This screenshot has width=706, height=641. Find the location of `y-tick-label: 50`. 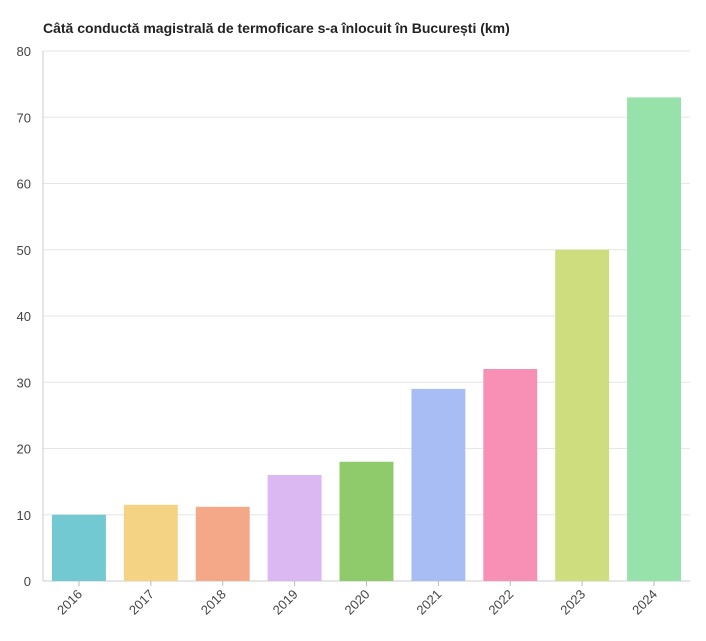

y-tick-label: 50 is located at coordinates (24, 250).